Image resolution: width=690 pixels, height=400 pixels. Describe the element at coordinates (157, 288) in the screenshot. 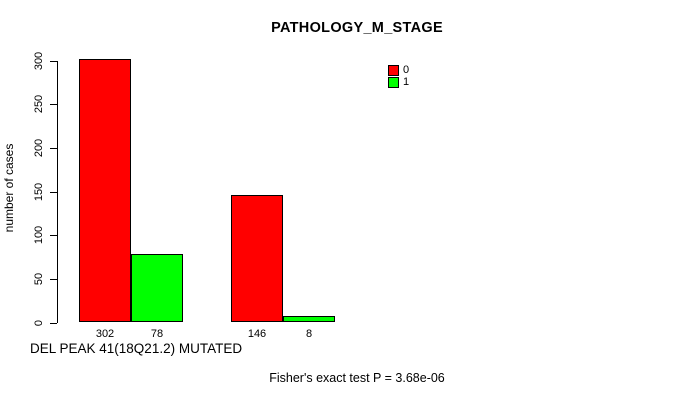

I see `bar-series1-group1` at that location.